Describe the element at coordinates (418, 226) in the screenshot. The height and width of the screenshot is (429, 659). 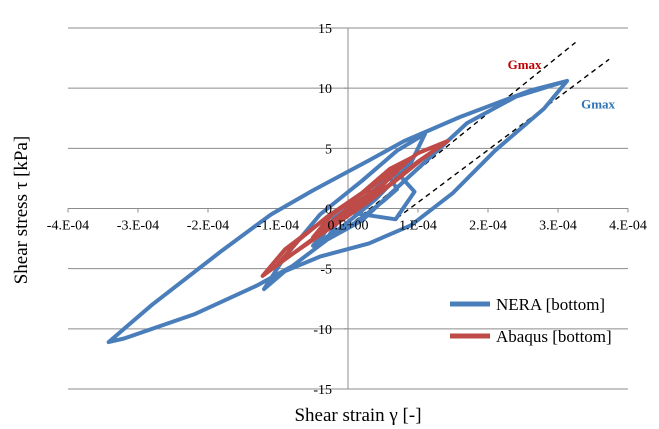
I see `x-tick-label-5: 1.E-04` at that location.